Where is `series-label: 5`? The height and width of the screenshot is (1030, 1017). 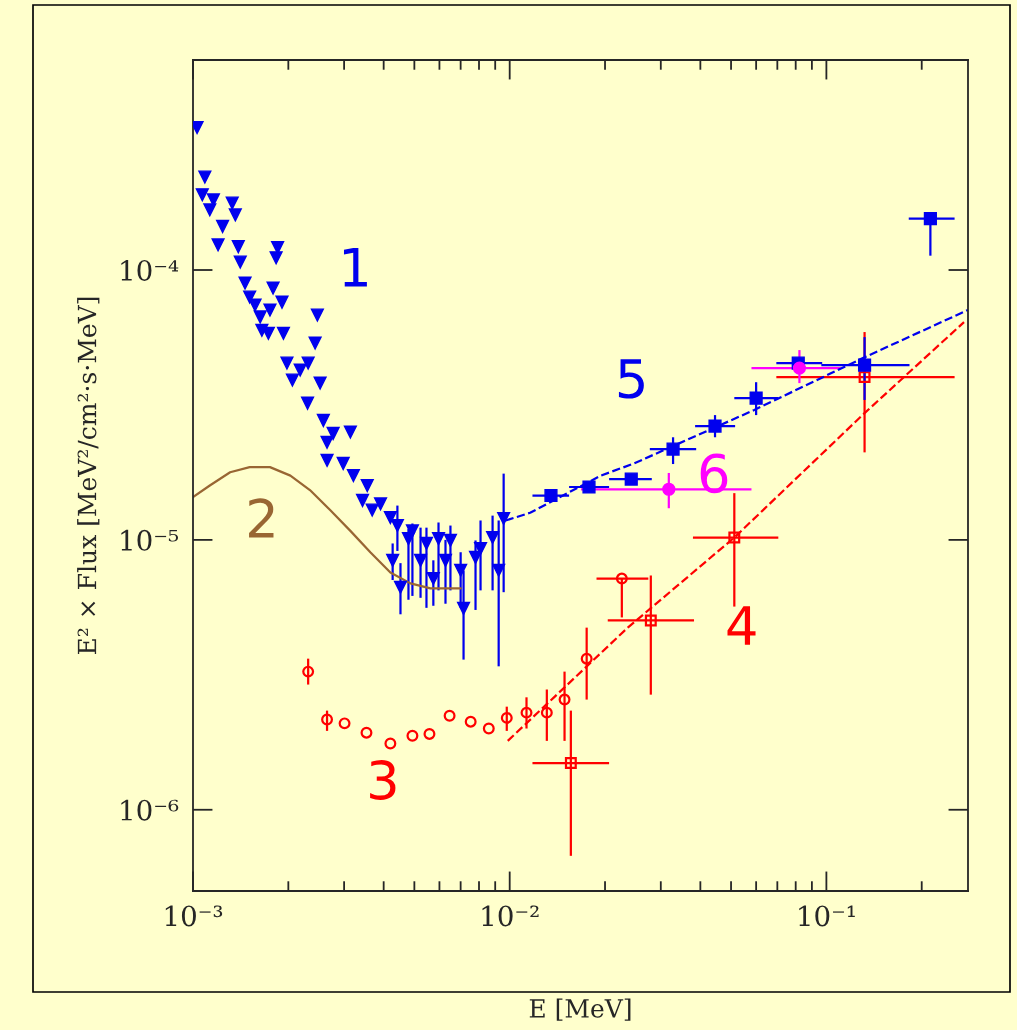 series-label: 5 is located at coordinates (631, 379).